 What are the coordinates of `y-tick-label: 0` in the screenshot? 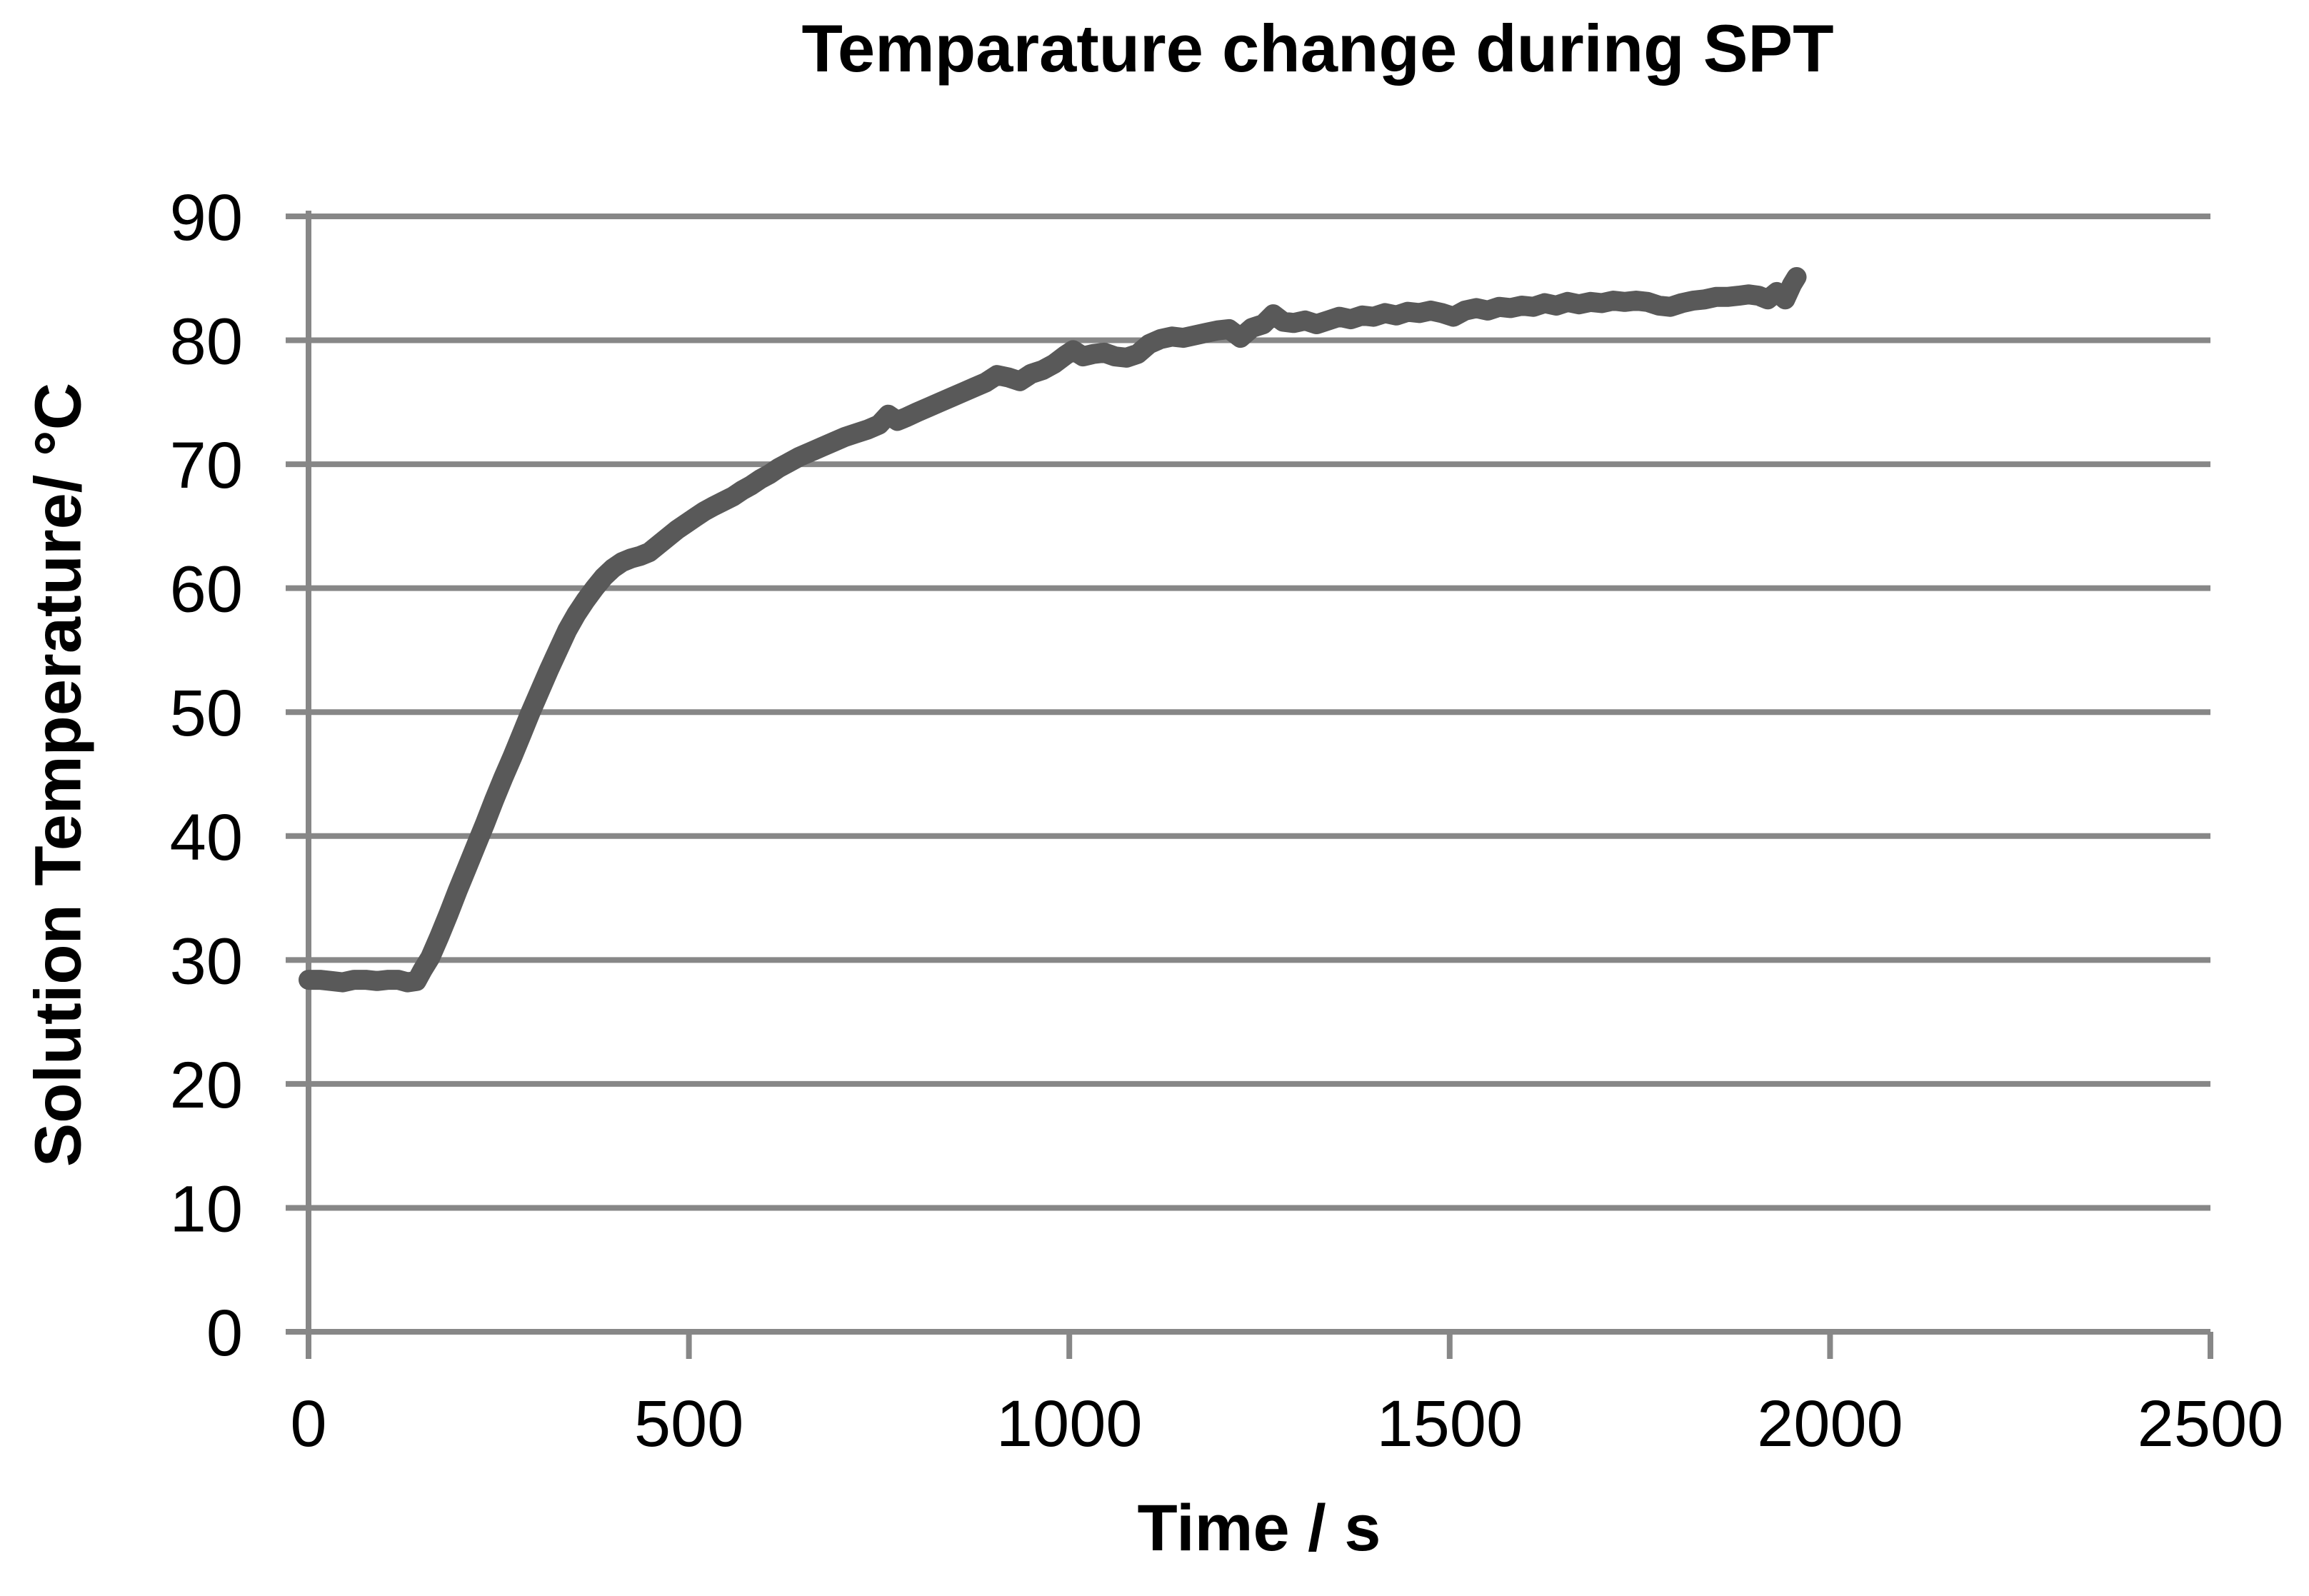 It's located at (224, 1334).